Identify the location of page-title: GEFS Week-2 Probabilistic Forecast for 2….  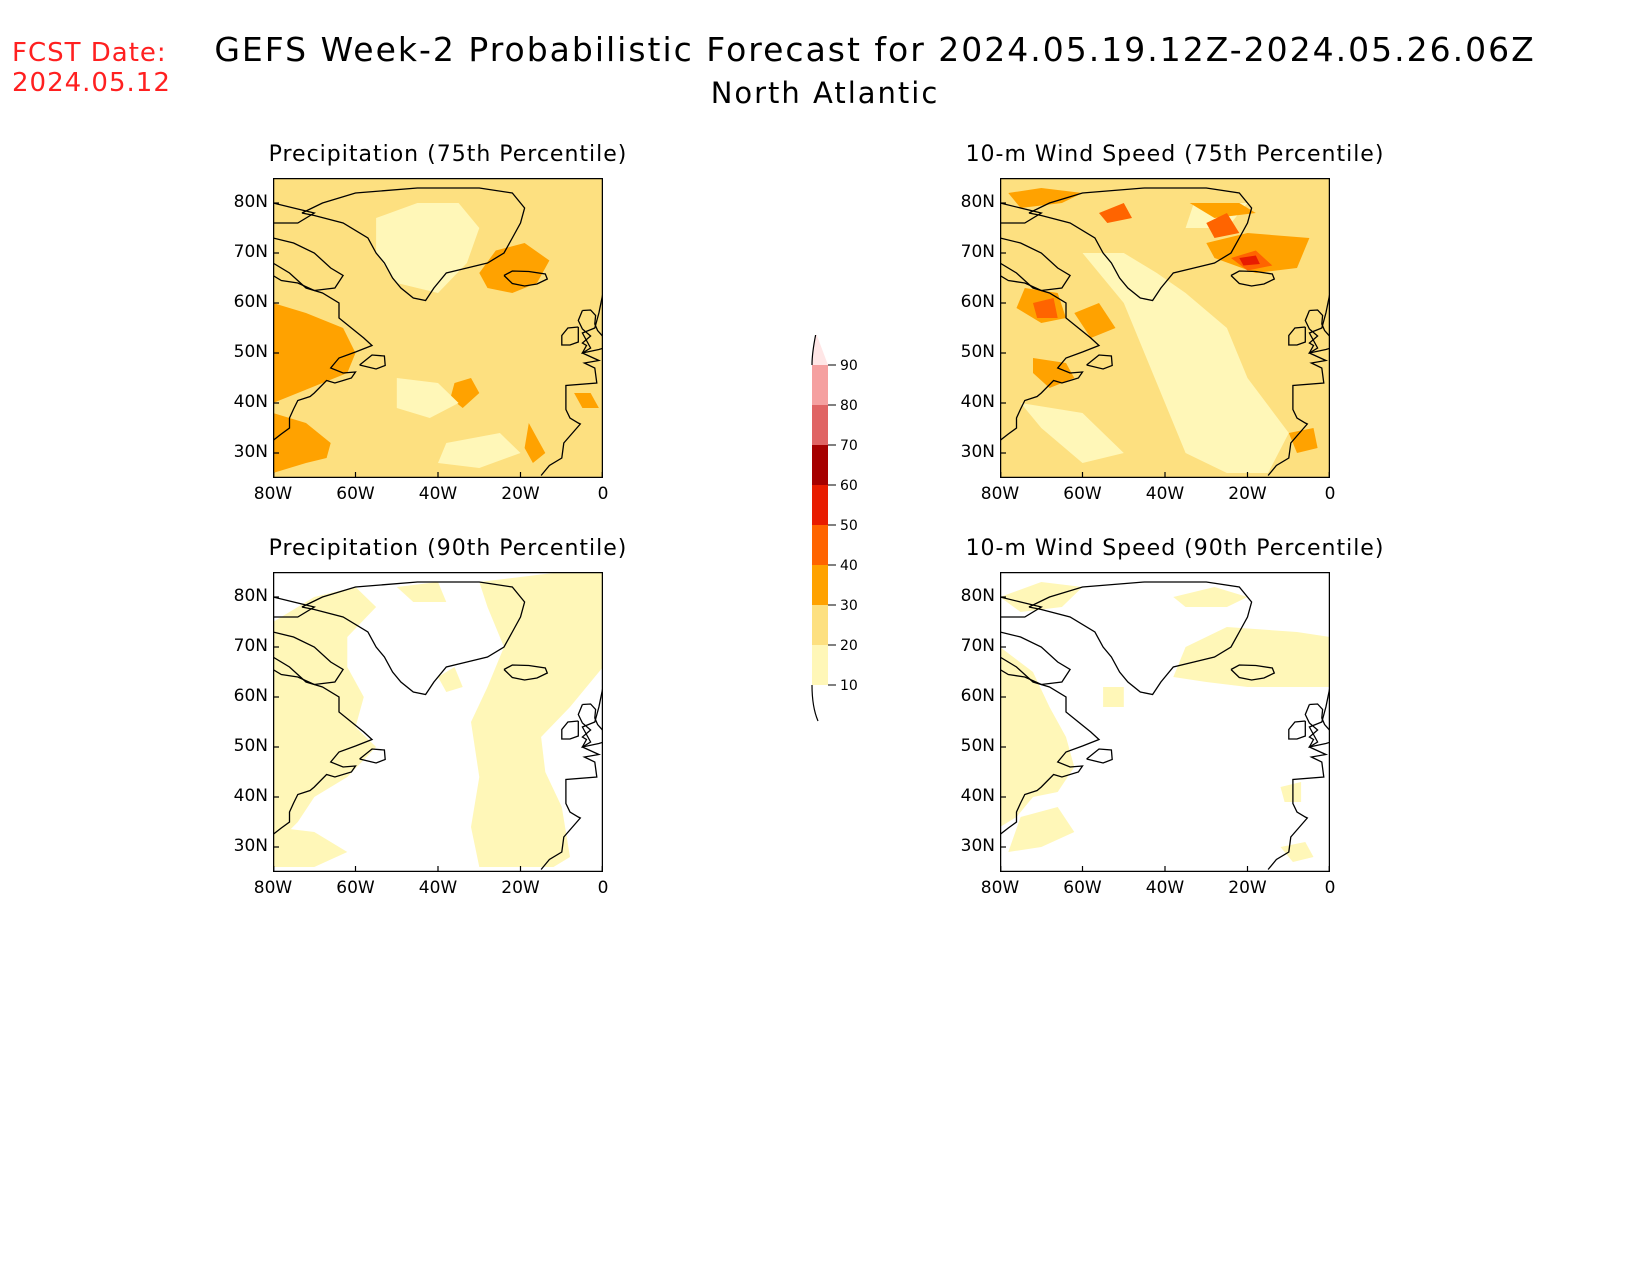
(875, 49).